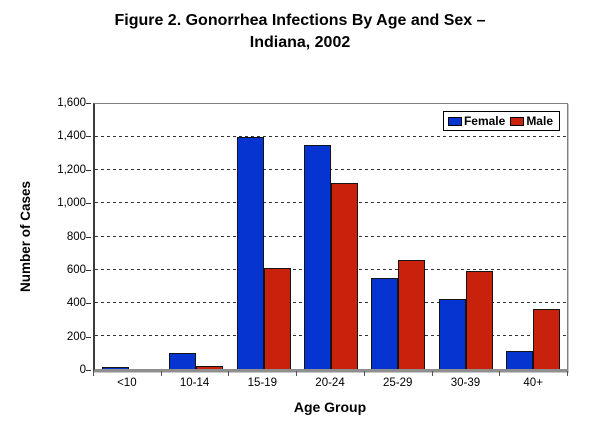 Image resolution: width=600 pixels, height=430 pixels. Describe the element at coordinates (547, 339) in the screenshot. I see `bar-male-40+` at that location.